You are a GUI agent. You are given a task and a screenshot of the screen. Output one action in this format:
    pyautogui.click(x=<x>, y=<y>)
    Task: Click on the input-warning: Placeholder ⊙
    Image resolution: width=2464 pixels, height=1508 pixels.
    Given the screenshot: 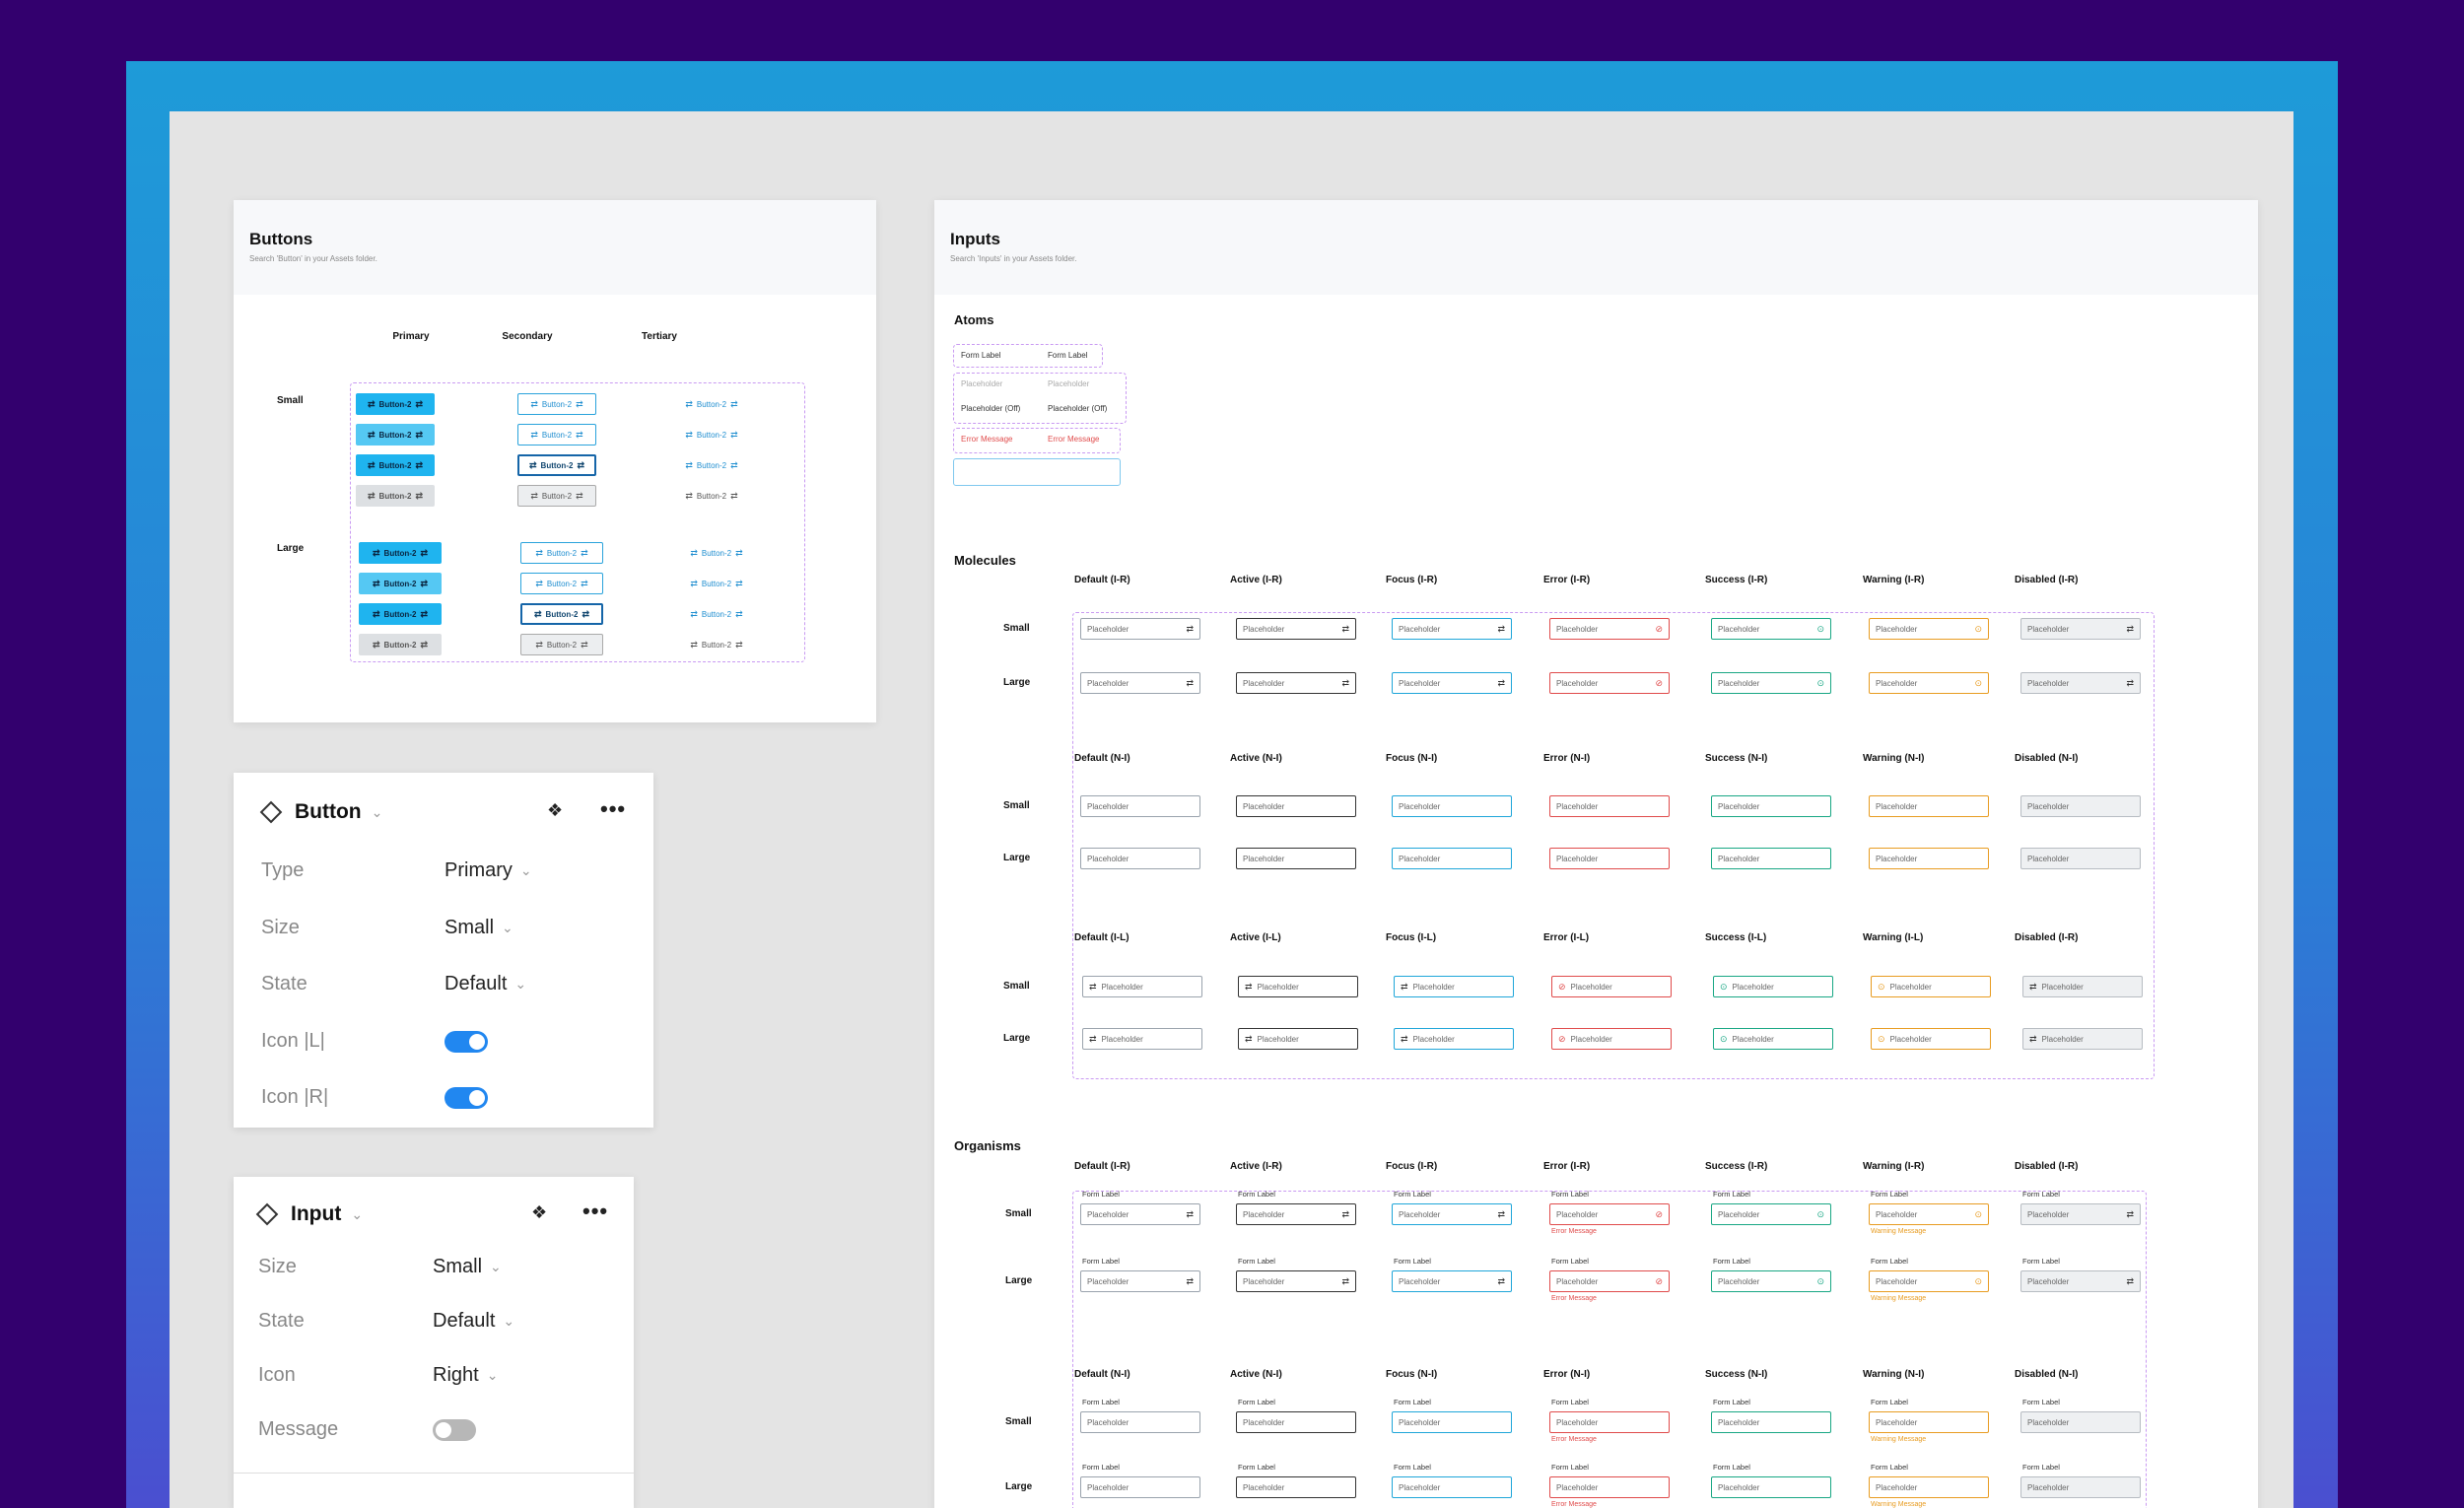 What is the action you would take?
    pyautogui.click(x=1929, y=629)
    